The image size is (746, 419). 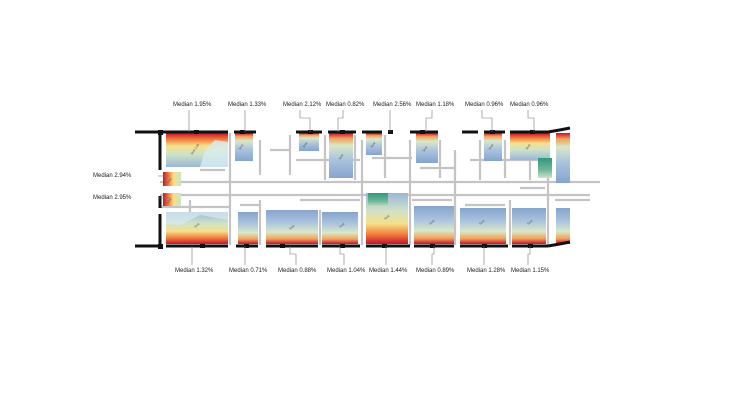 What do you see at coordinates (195, 148) in the screenshot?
I see `svg-text: Seat 1.95` at bounding box center [195, 148].